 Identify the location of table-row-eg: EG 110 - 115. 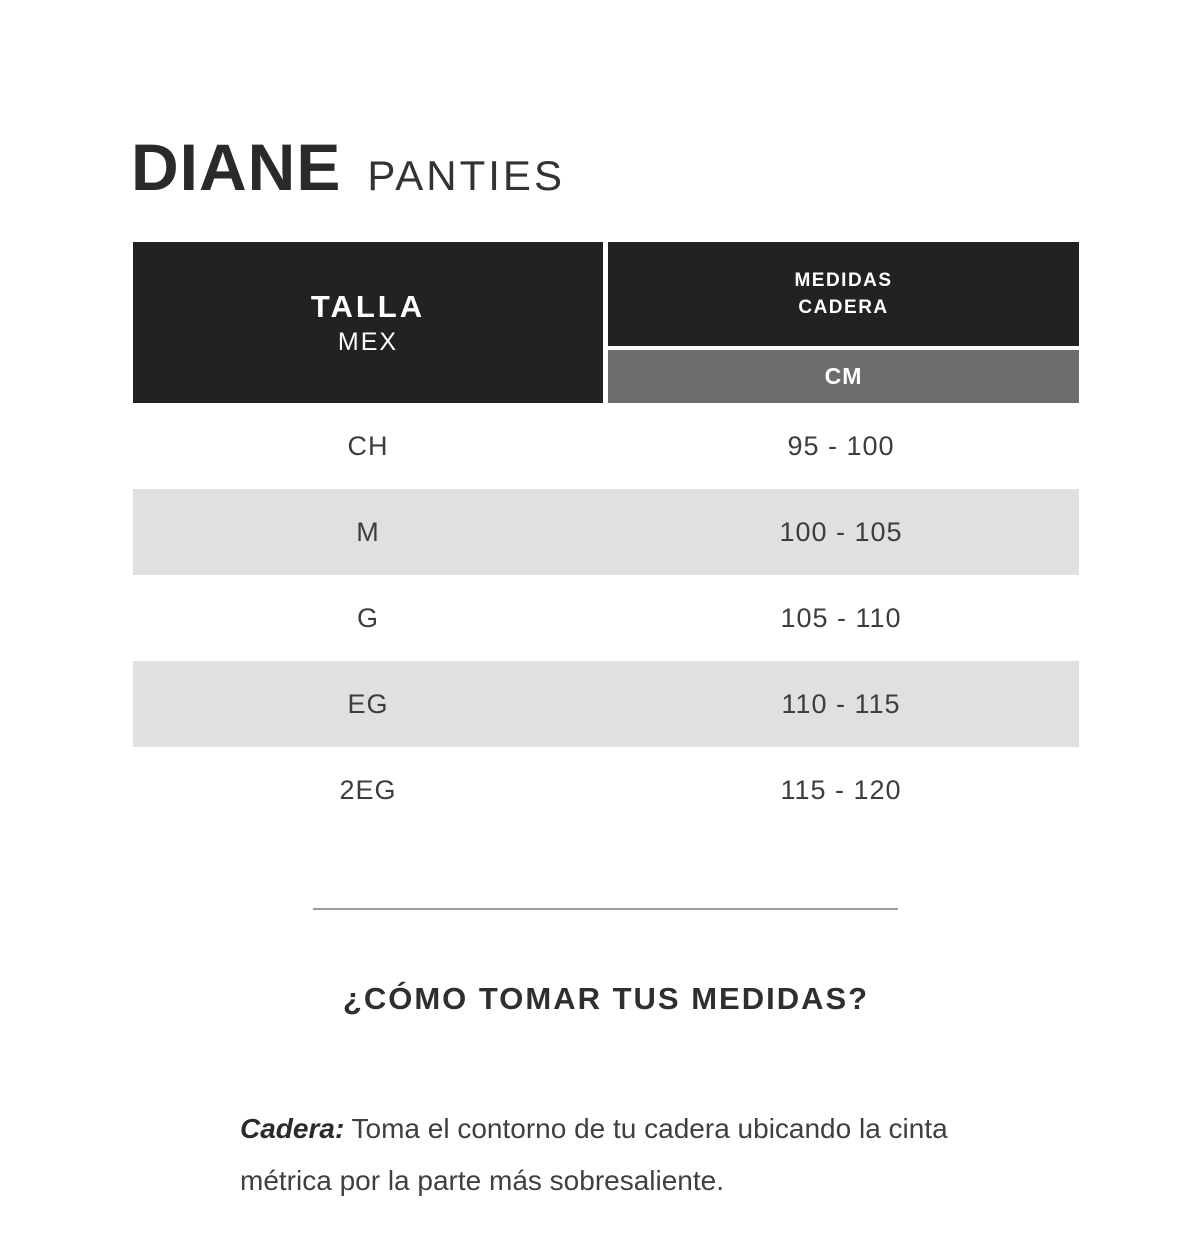
(606, 704).